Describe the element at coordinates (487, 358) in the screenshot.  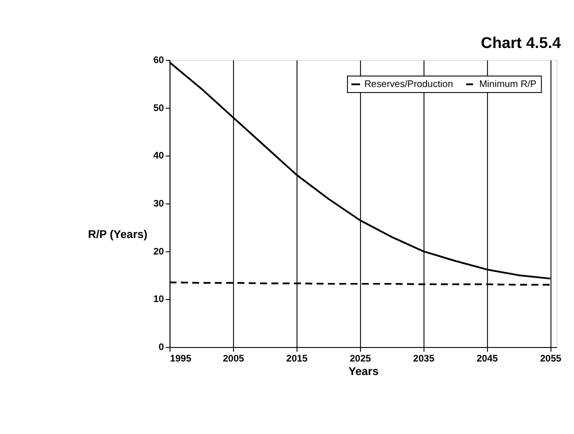
I see `x-tick-label: 2045` at that location.